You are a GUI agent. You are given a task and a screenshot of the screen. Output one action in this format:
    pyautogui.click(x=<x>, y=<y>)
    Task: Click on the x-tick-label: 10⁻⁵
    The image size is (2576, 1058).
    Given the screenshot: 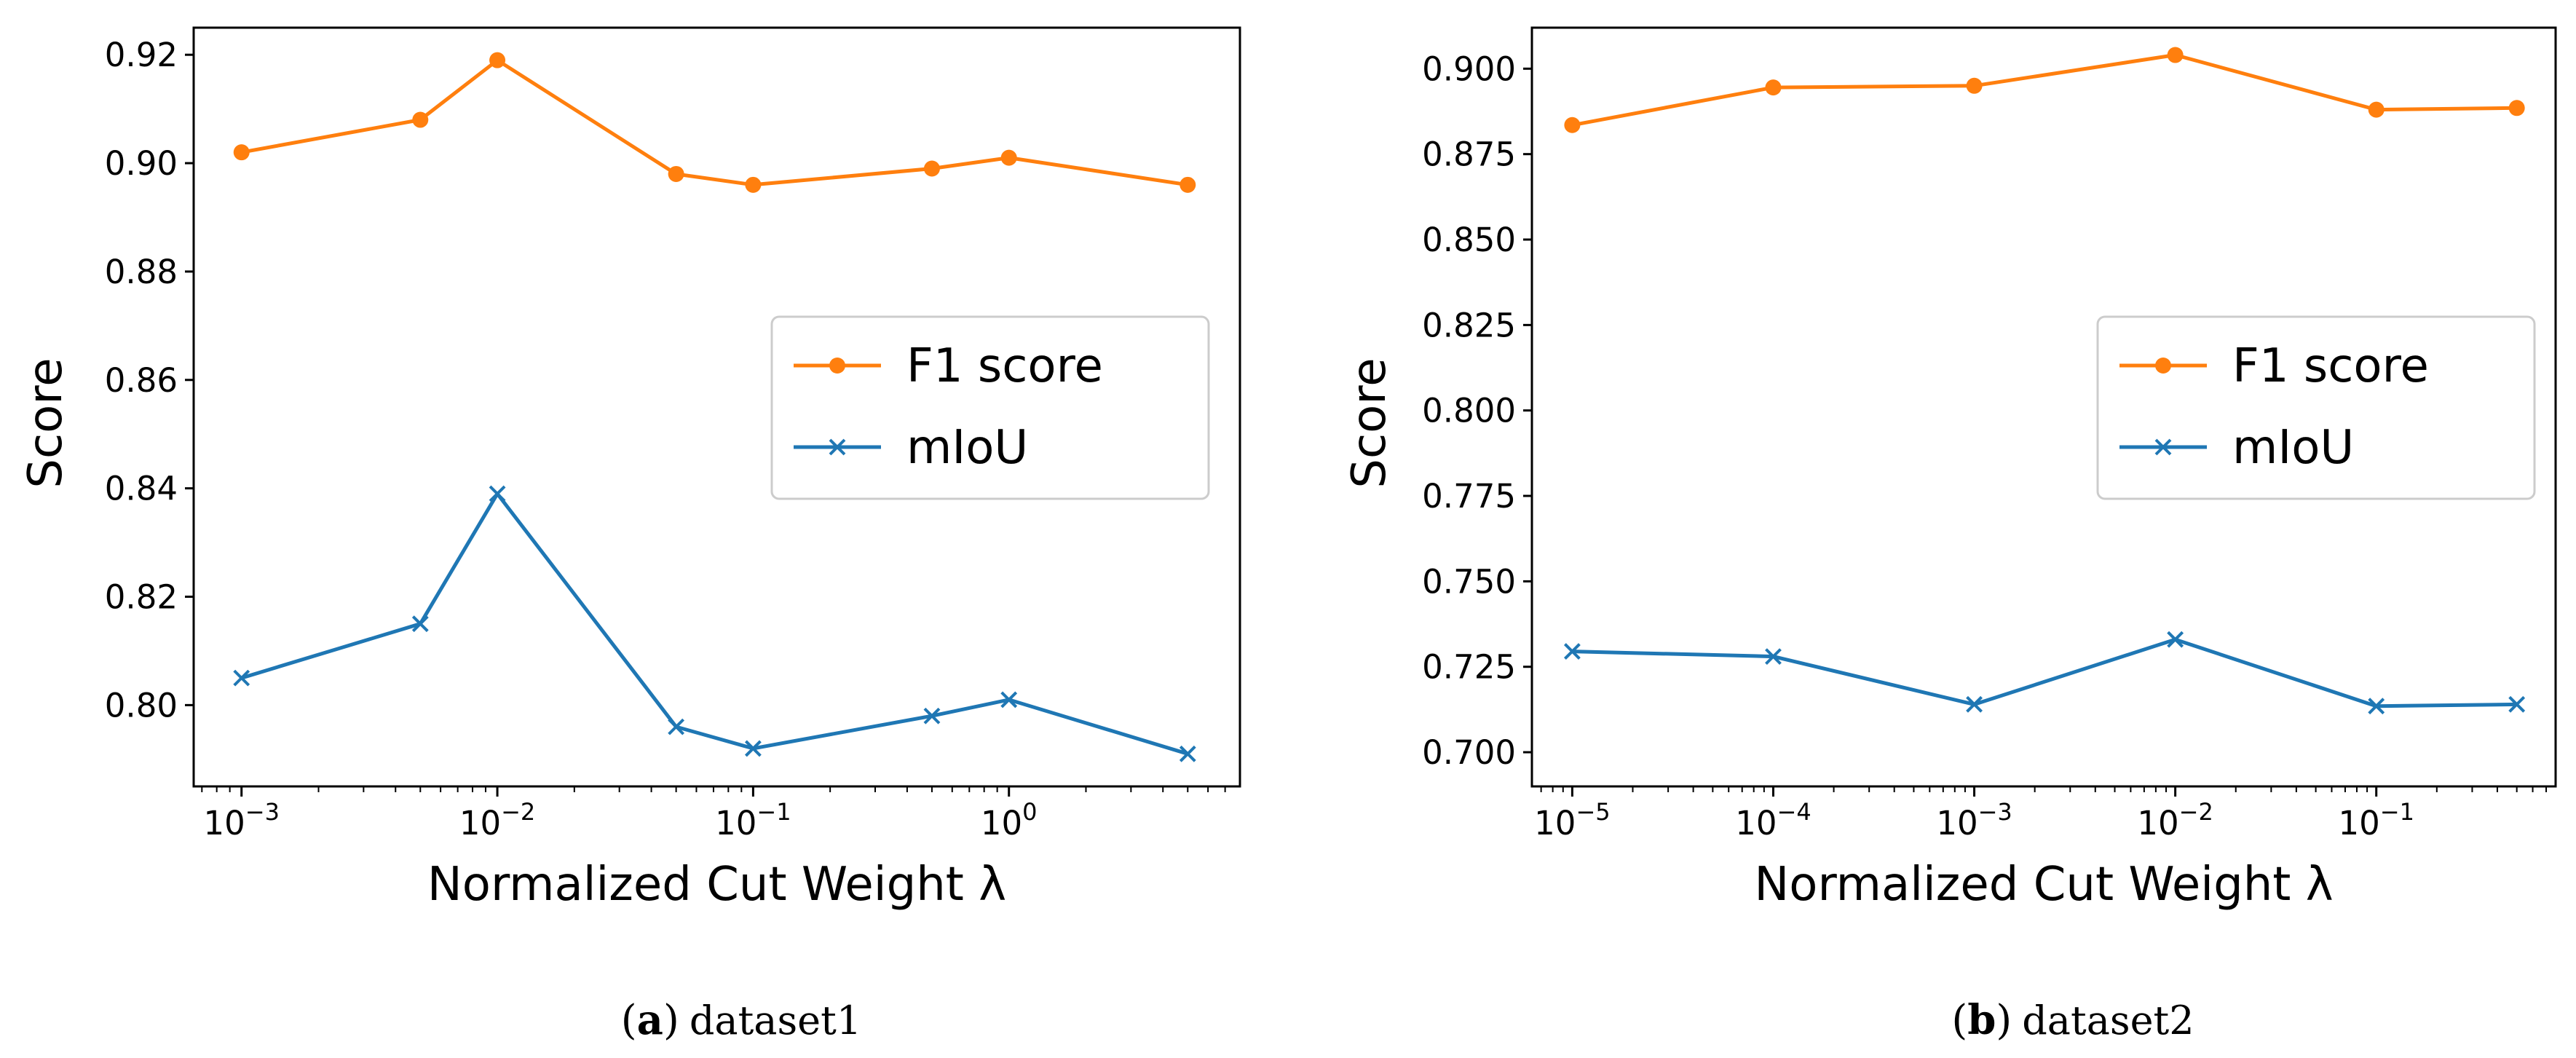 What is the action you would take?
    pyautogui.click(x=1572, y=820)
    